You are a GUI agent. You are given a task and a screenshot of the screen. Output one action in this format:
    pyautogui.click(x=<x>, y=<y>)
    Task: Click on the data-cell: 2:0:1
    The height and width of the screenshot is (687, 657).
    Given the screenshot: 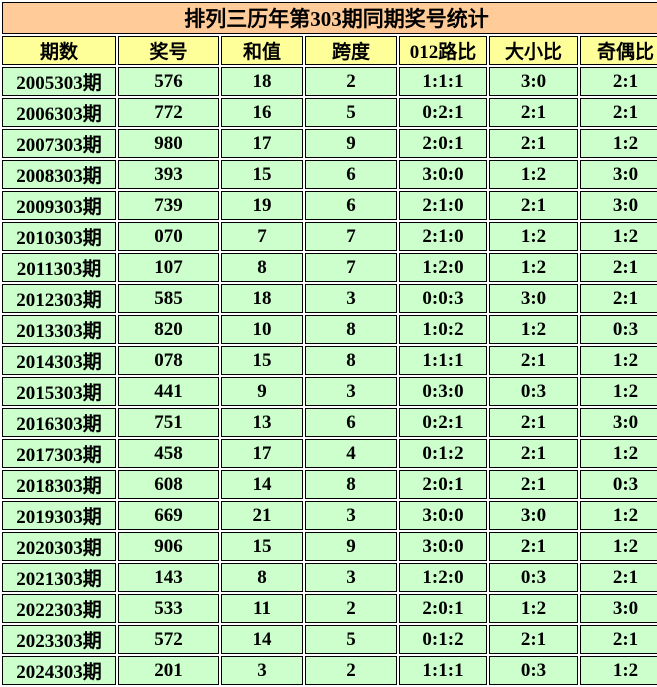 What is the action you would take?
    pyautogui.click(x=443, y=608)
    